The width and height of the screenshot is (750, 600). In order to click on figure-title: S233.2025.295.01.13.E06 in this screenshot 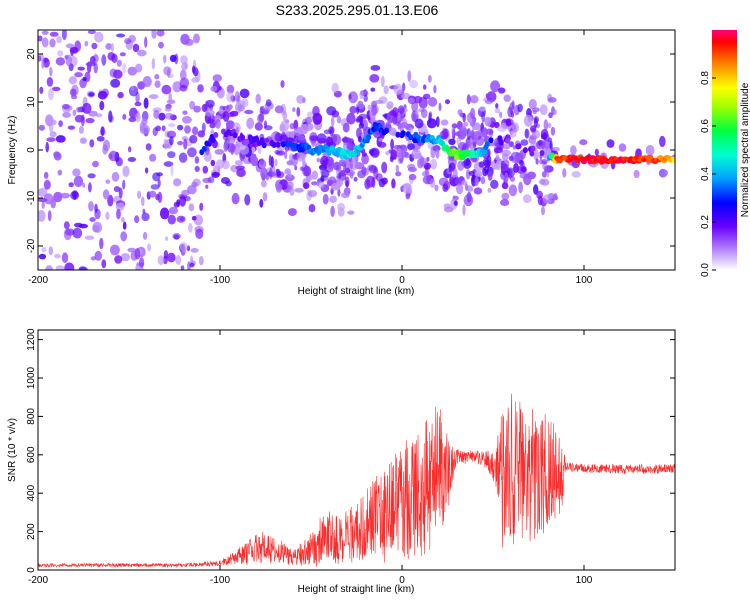, I will do `click(357, 10)`.